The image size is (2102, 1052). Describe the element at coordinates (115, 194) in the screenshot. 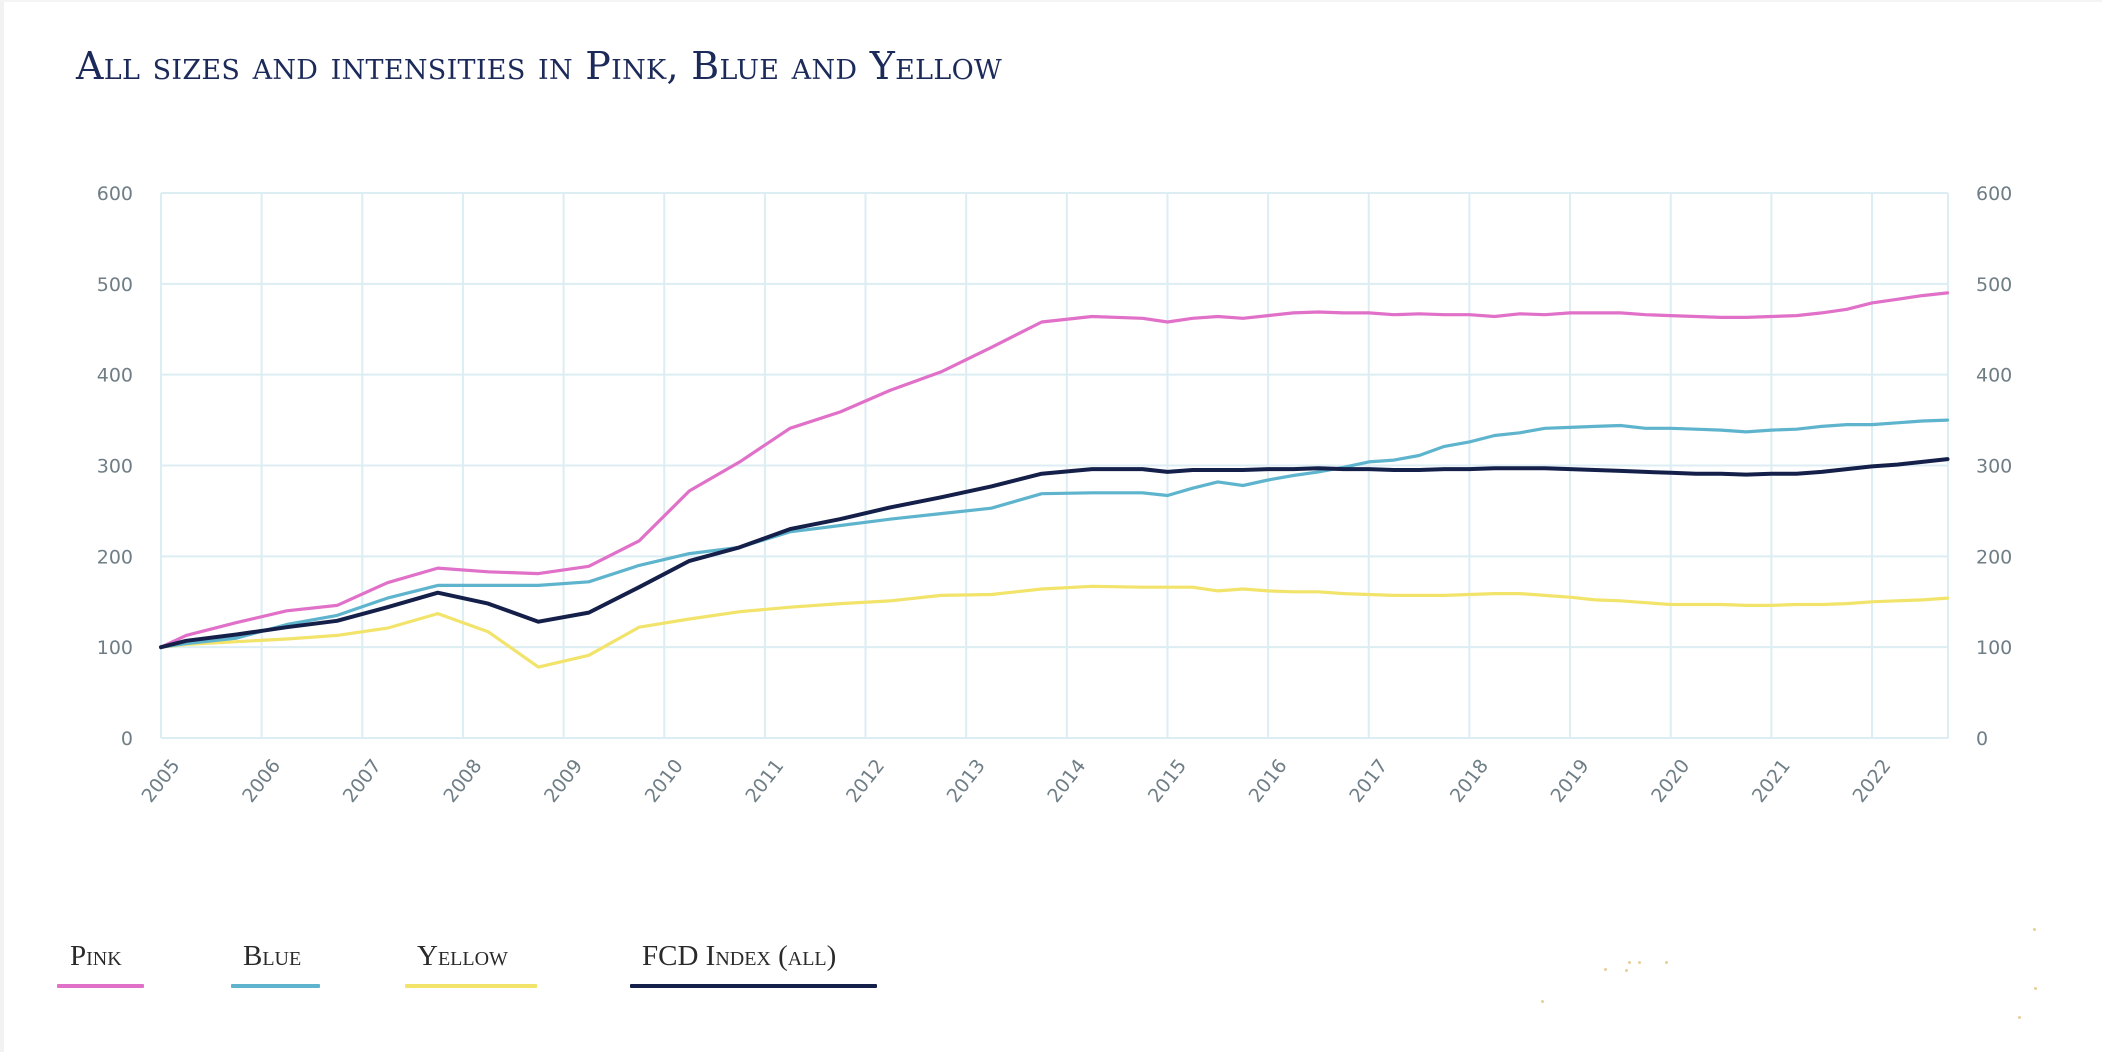

I see `y-tick-label-left: 600` at that location.